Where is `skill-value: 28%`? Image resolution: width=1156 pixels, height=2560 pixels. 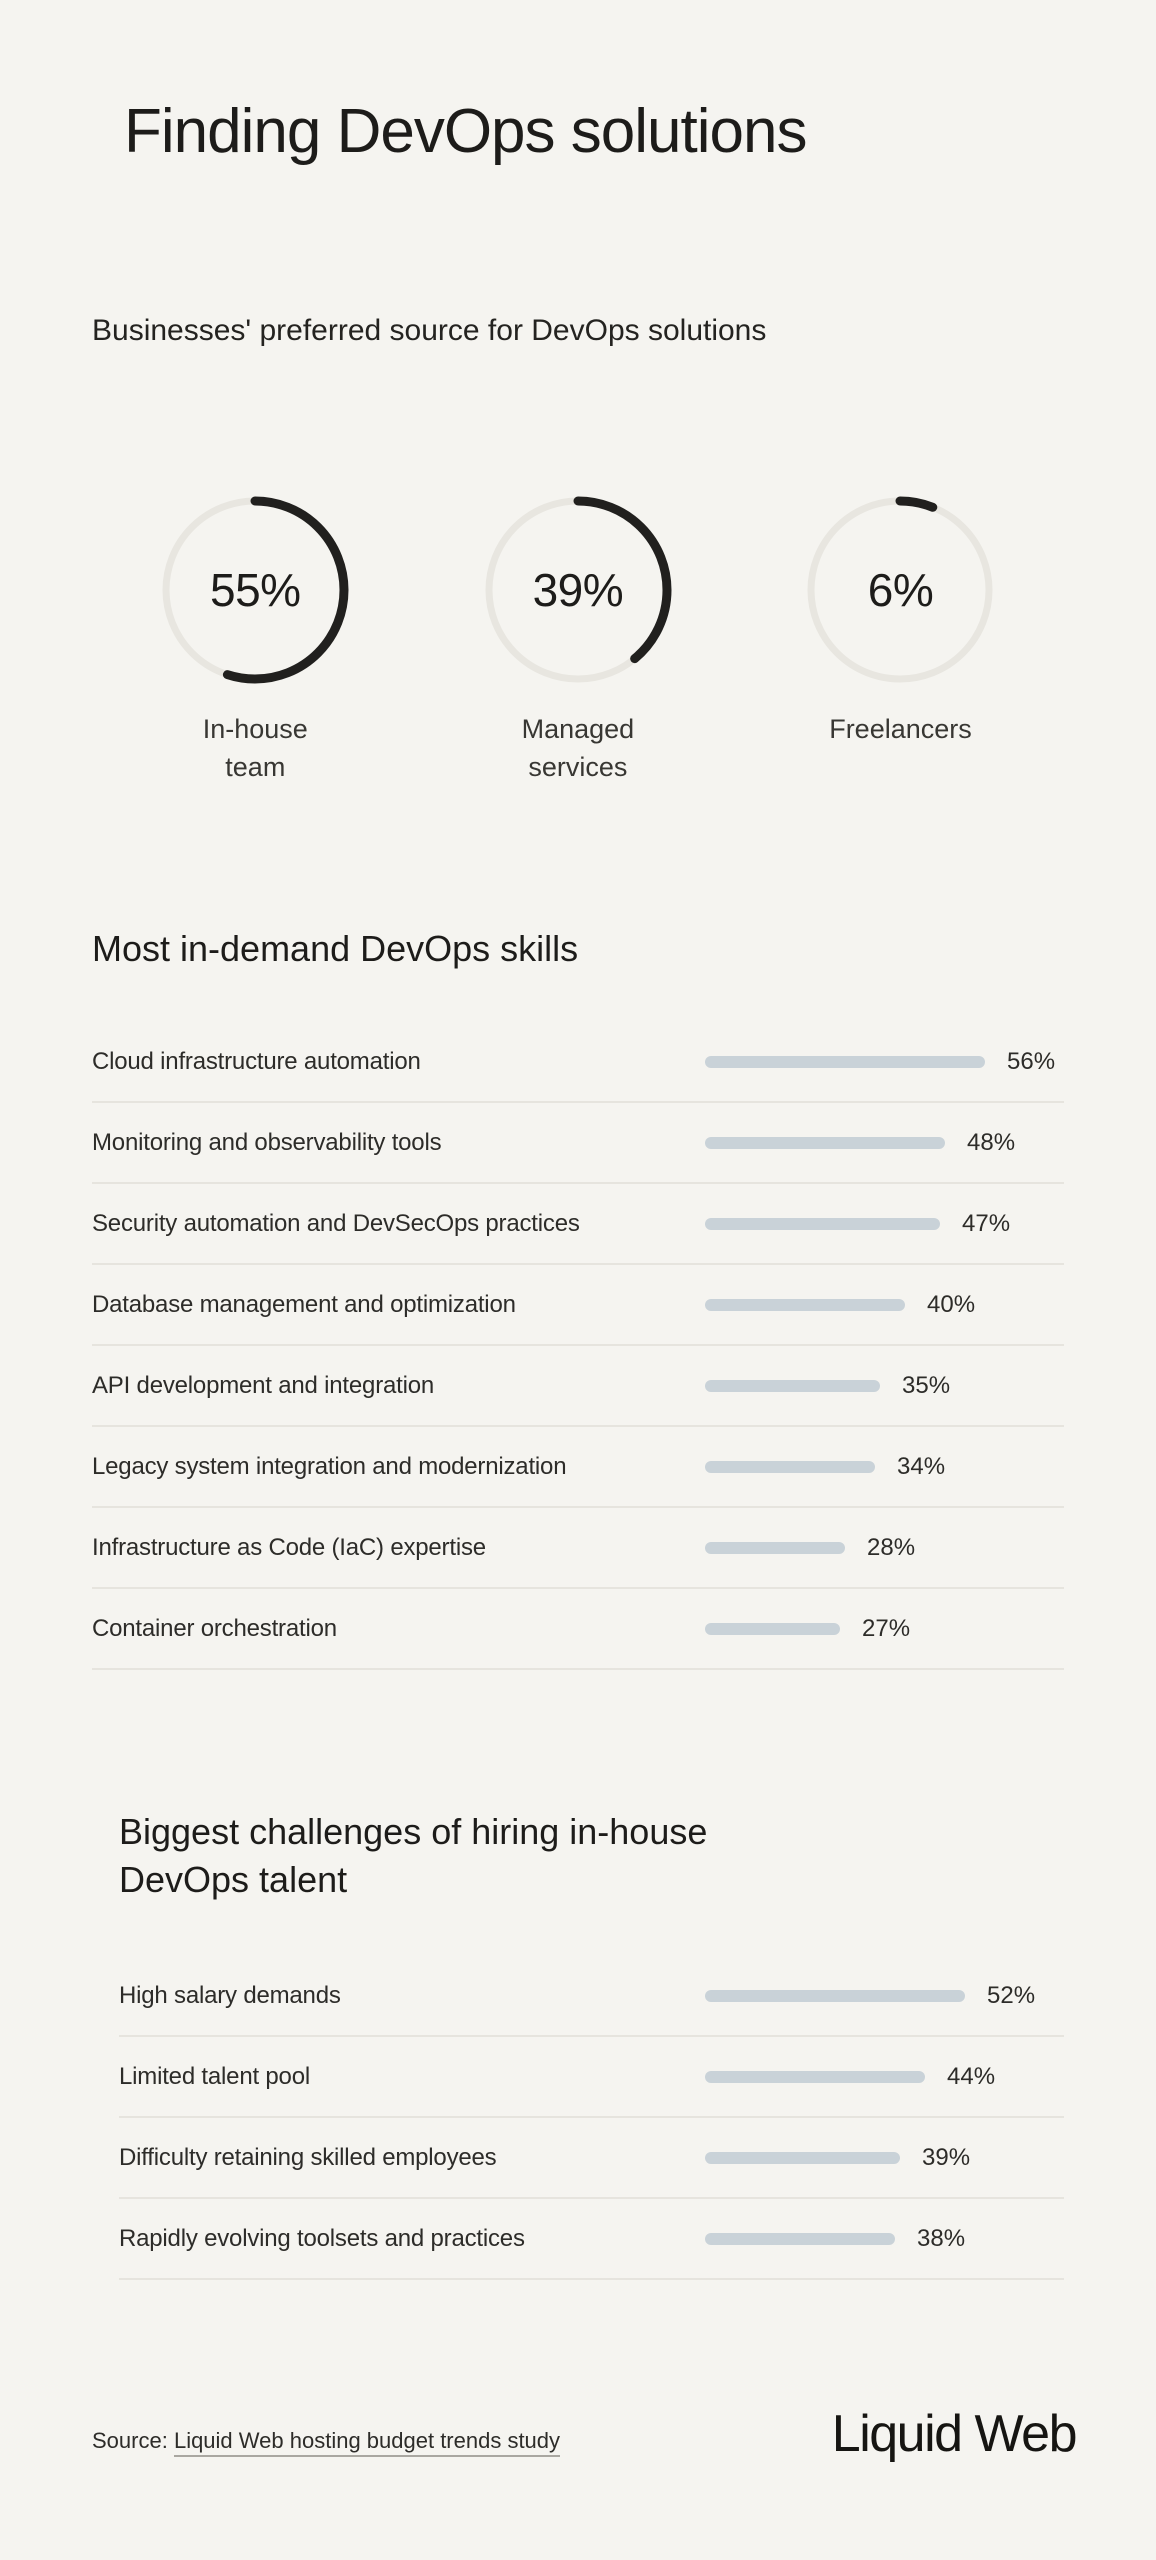
skill-value: 28% is located at coordinates (891, 1547).